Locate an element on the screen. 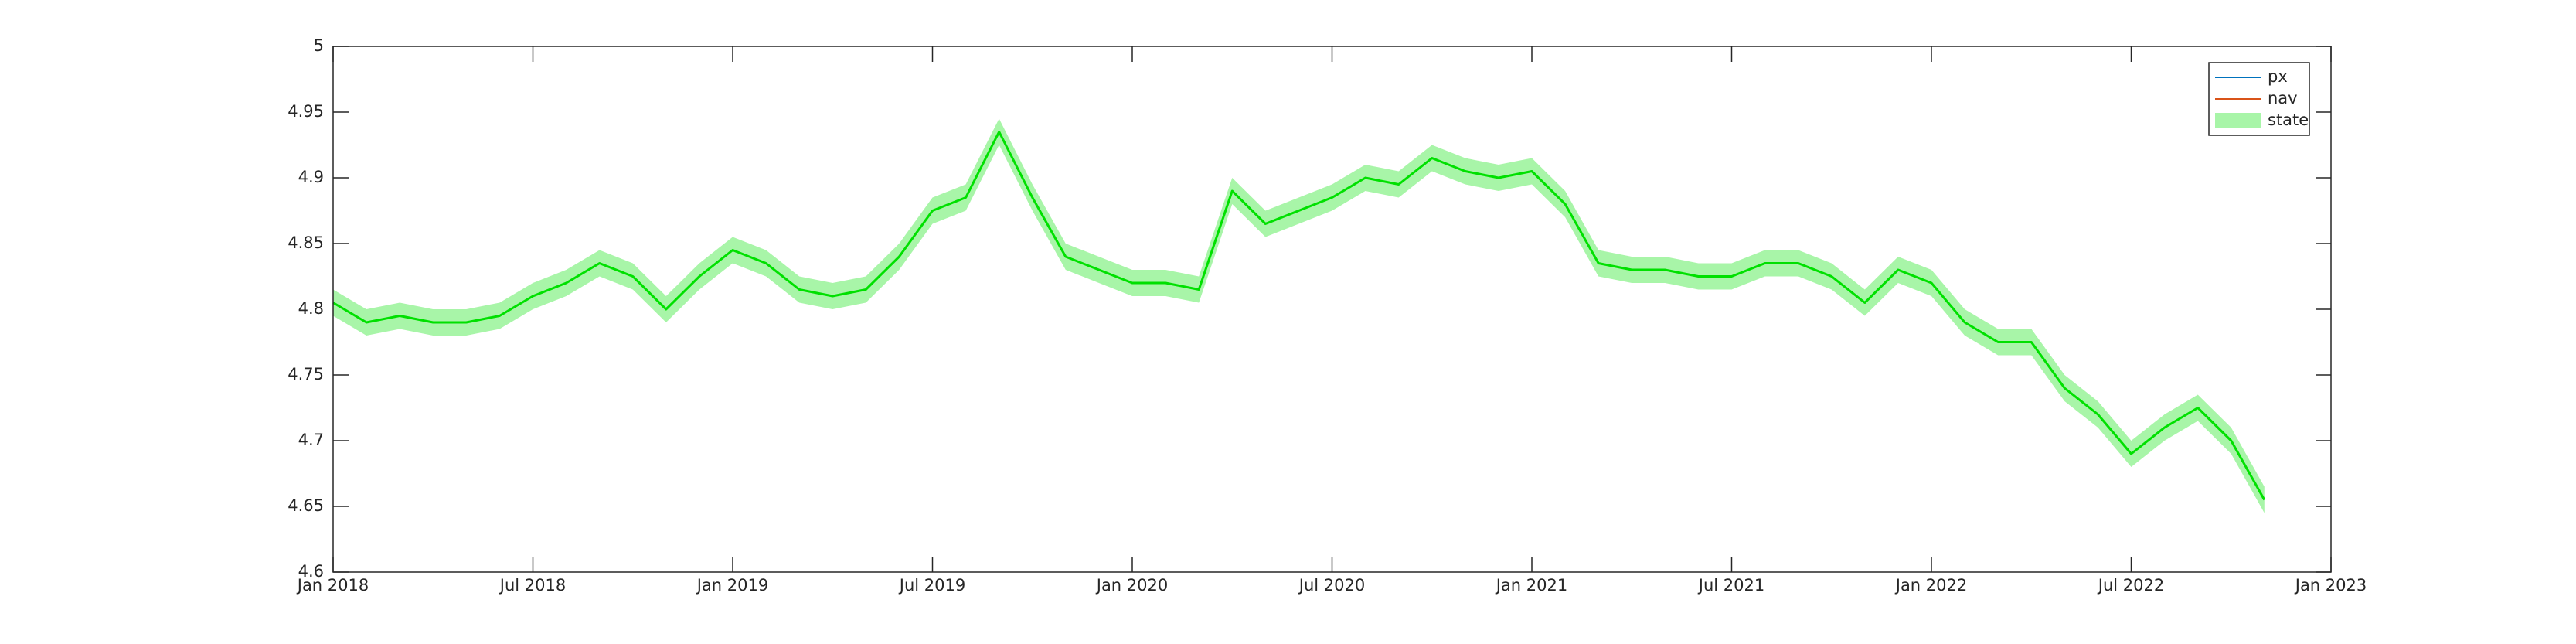 The height and width of the screenshot is (644, 2576). legend-label: state is located at coordinates (2288, 120).